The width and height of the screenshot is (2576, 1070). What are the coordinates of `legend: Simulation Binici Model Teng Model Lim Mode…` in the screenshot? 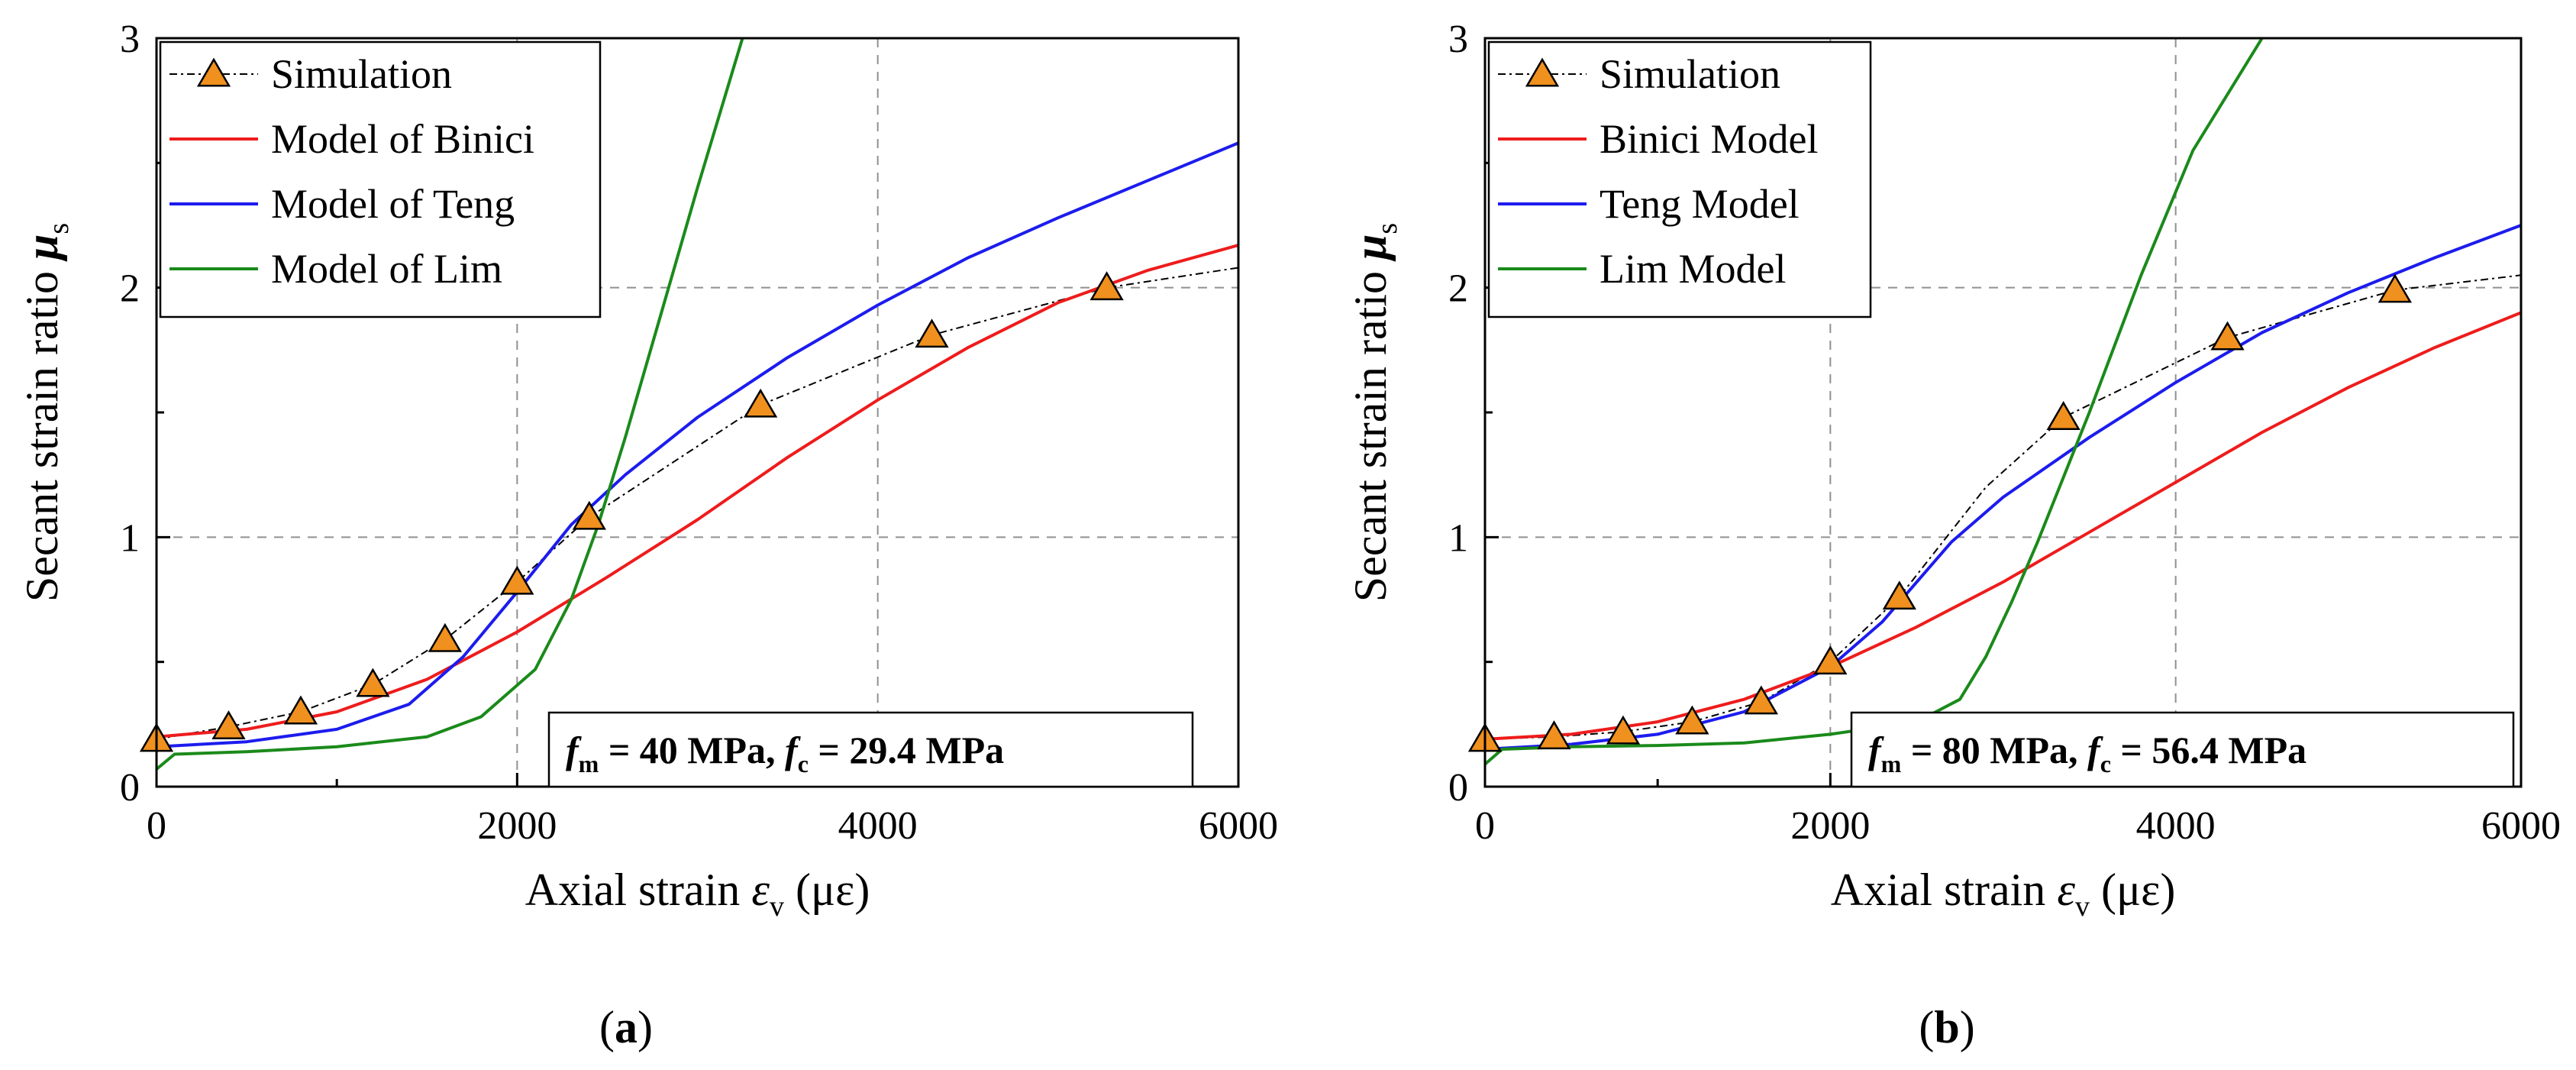 It's located at (1679, 179).